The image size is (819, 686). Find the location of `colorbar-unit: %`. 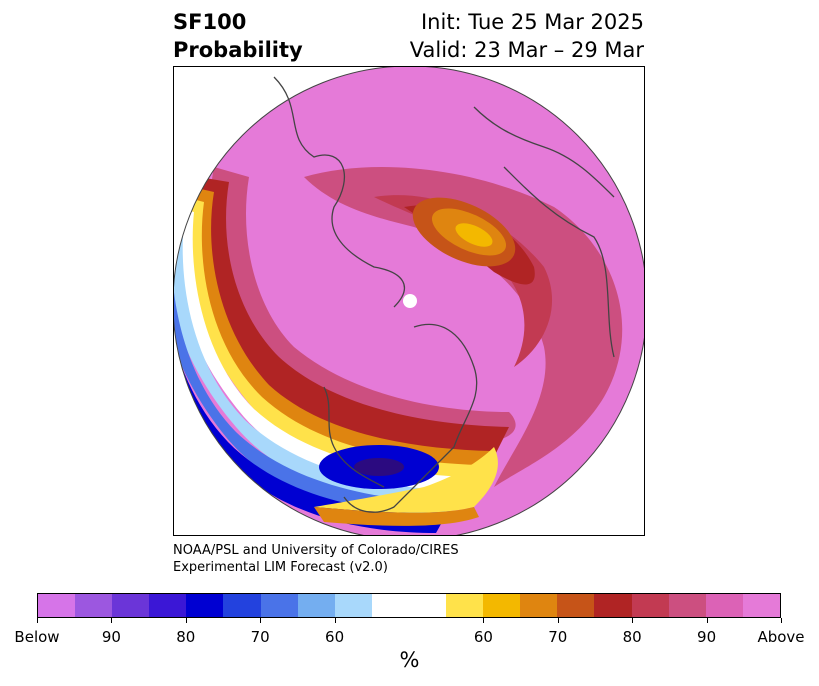

colorbar-unit: % is located at coordinates (409, 660).